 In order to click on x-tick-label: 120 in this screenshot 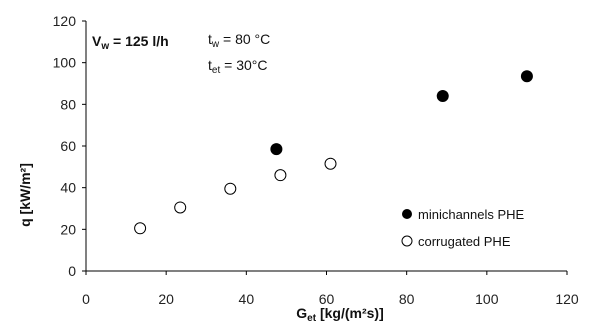, I will do `click(567, 299)`.